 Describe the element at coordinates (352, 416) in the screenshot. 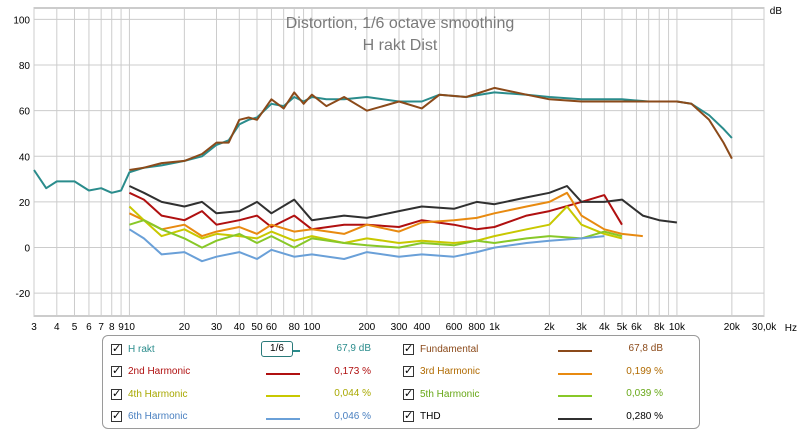

I see `legend-value: 0,046 %` at that location.